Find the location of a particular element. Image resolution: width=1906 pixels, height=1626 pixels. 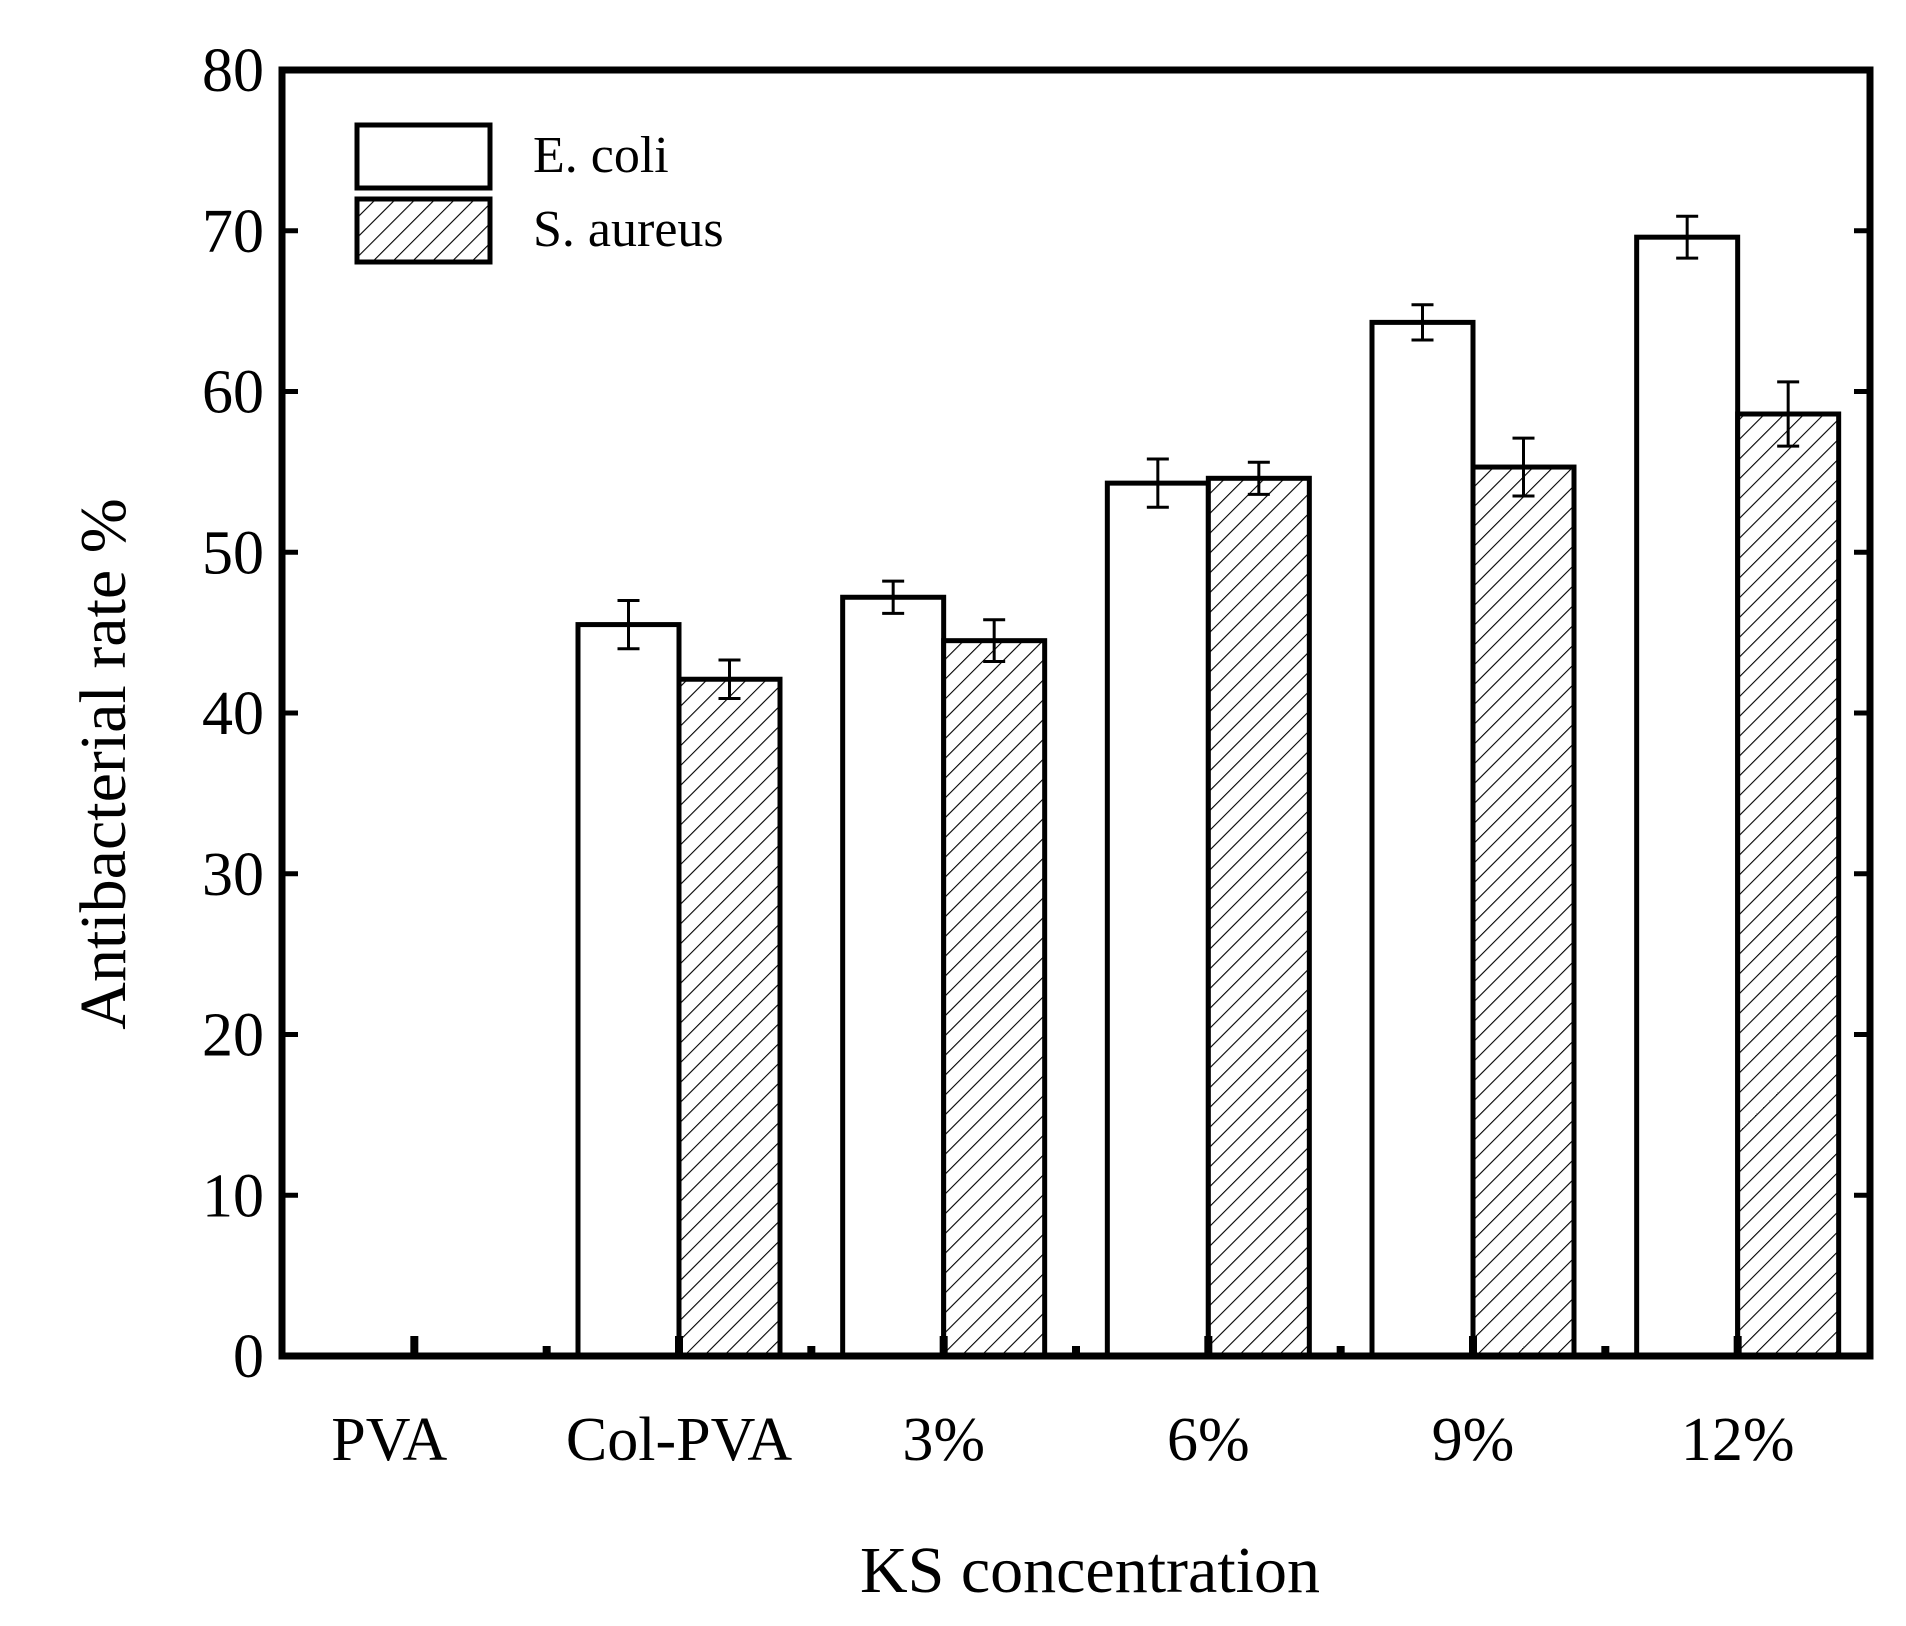

y-tick-label-50: 50 is located at coordinates (233, 553).